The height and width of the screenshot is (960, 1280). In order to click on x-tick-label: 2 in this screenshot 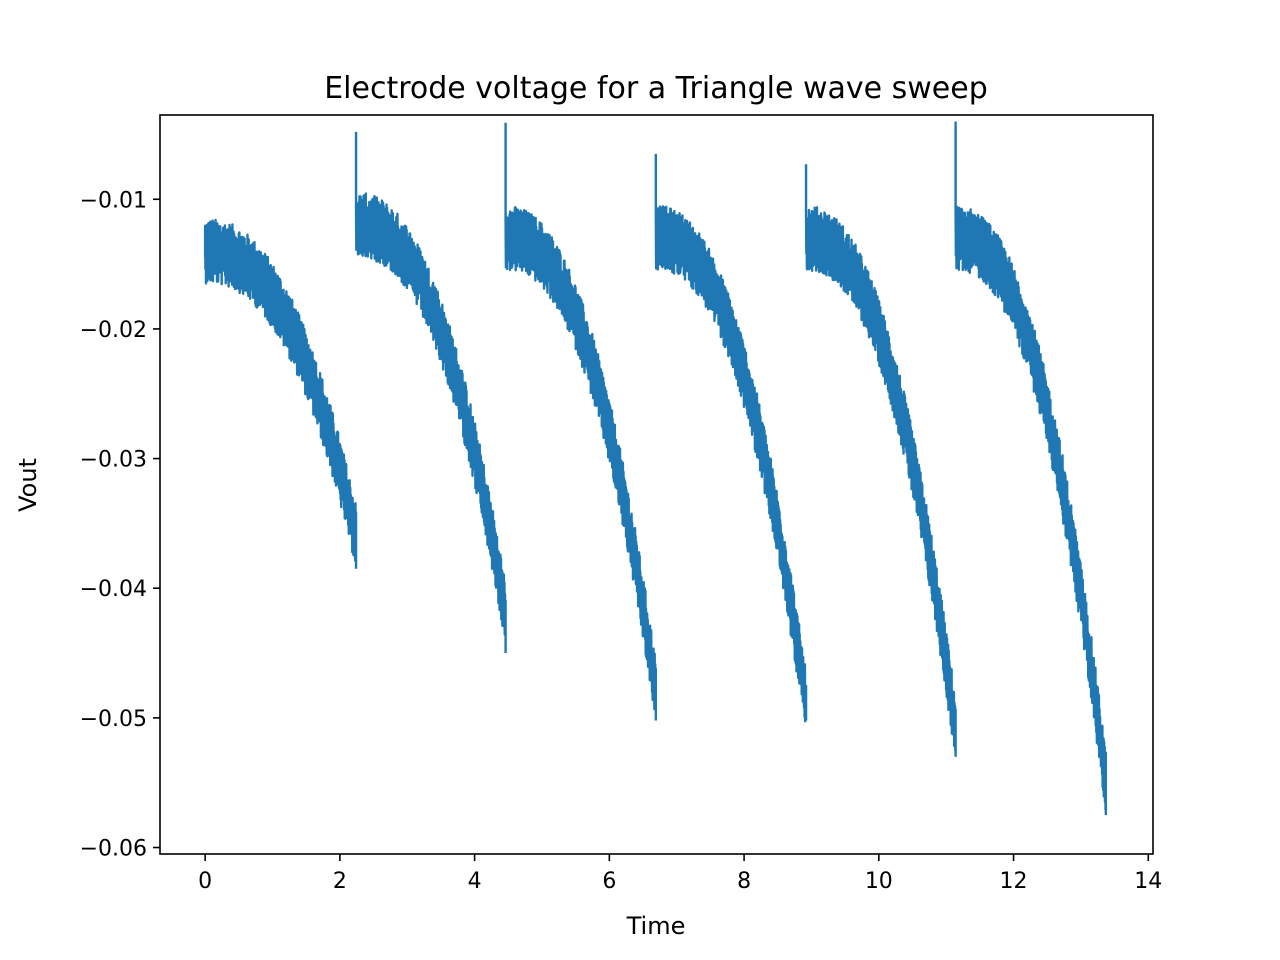, I will do `click(340, 881)`.